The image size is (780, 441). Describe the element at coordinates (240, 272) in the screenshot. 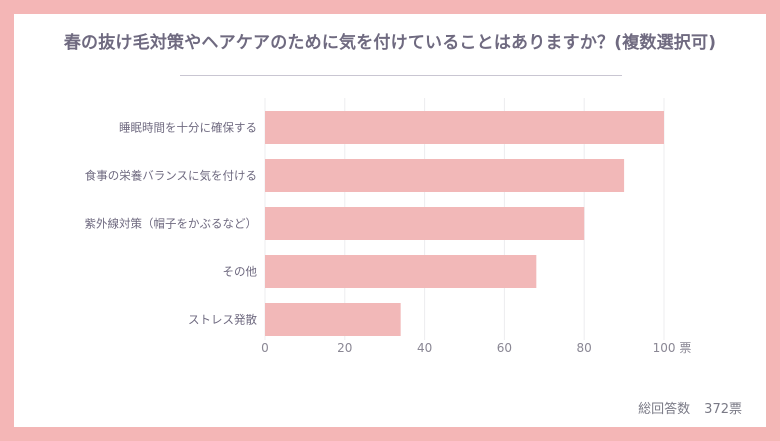

I see `category-label: その他` at that location.